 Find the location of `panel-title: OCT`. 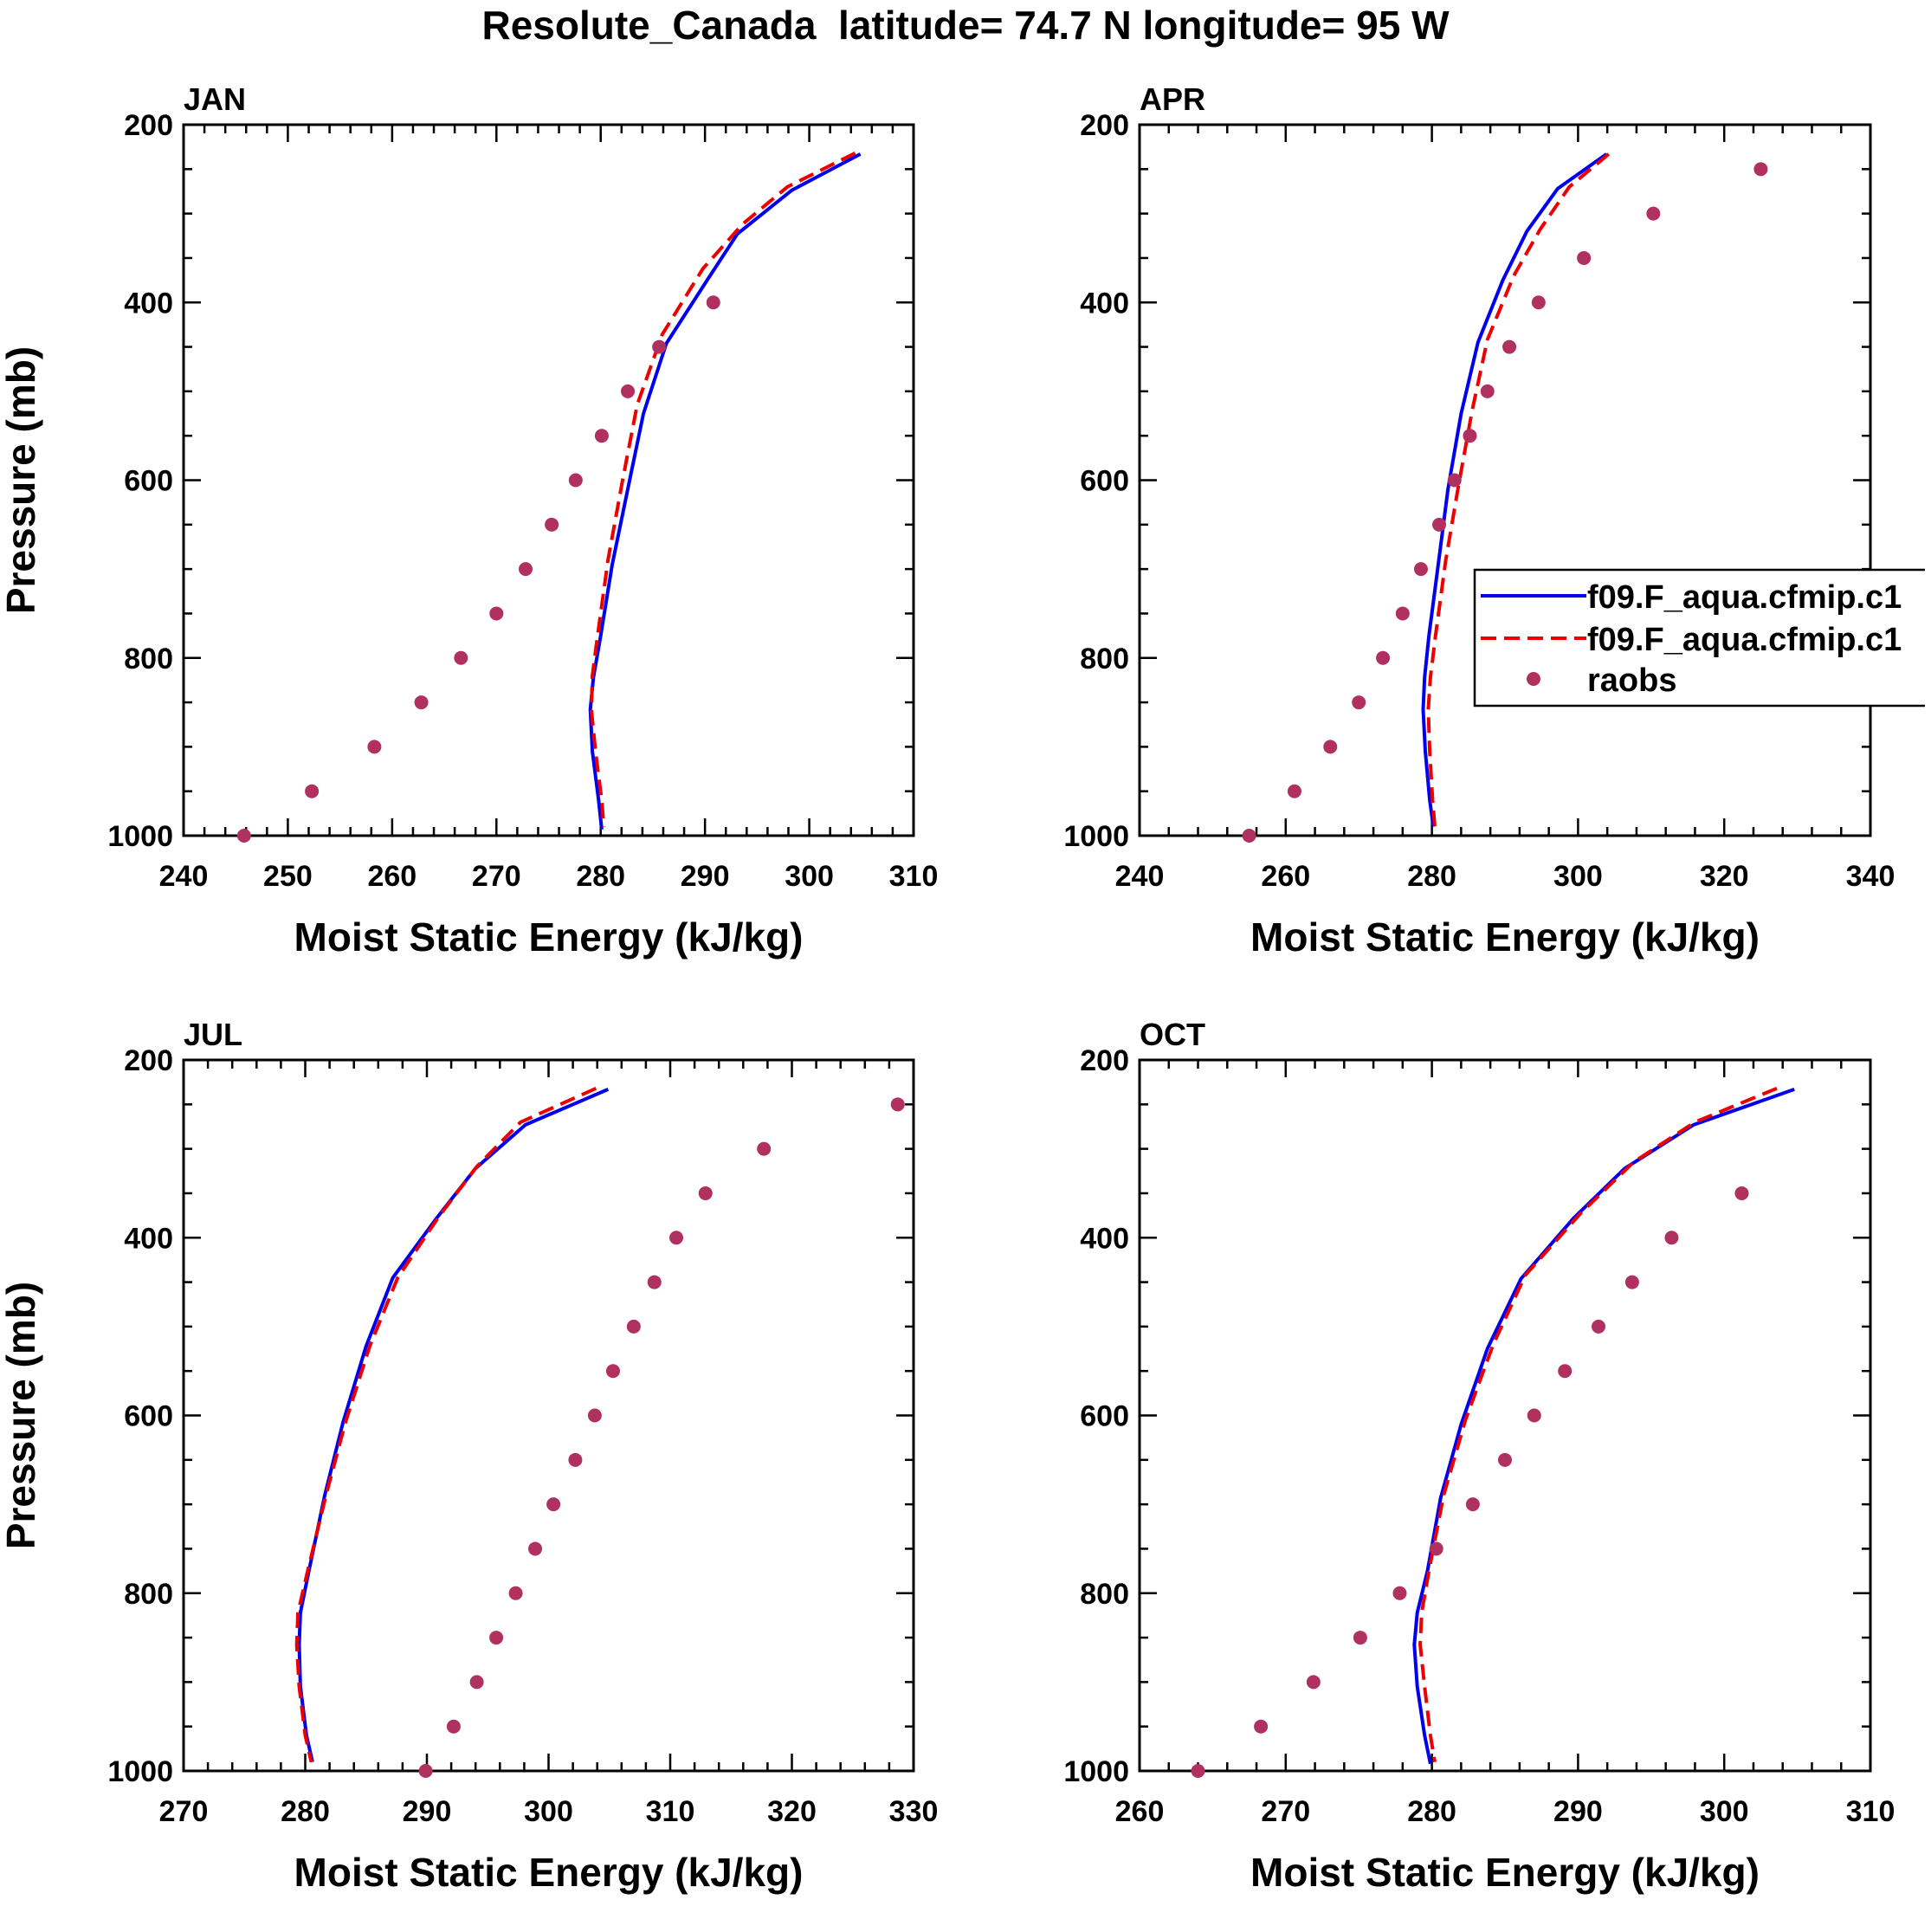

panel-title: OCT is located at coordinates (1172, 1034).